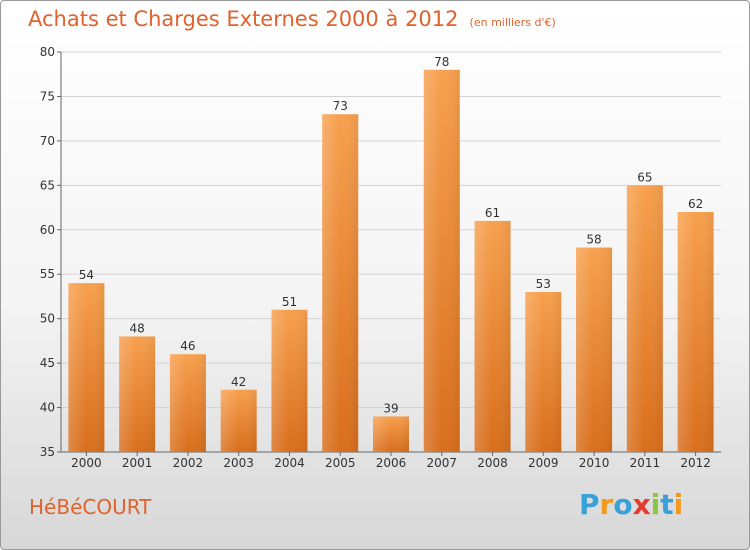 Image resolution: width=750 pixels, height=550 pixels. What do you see at coordinates (47, 408) in the screenshot?
I see `y-tick-label: 40` at bounding box center [47, 408].